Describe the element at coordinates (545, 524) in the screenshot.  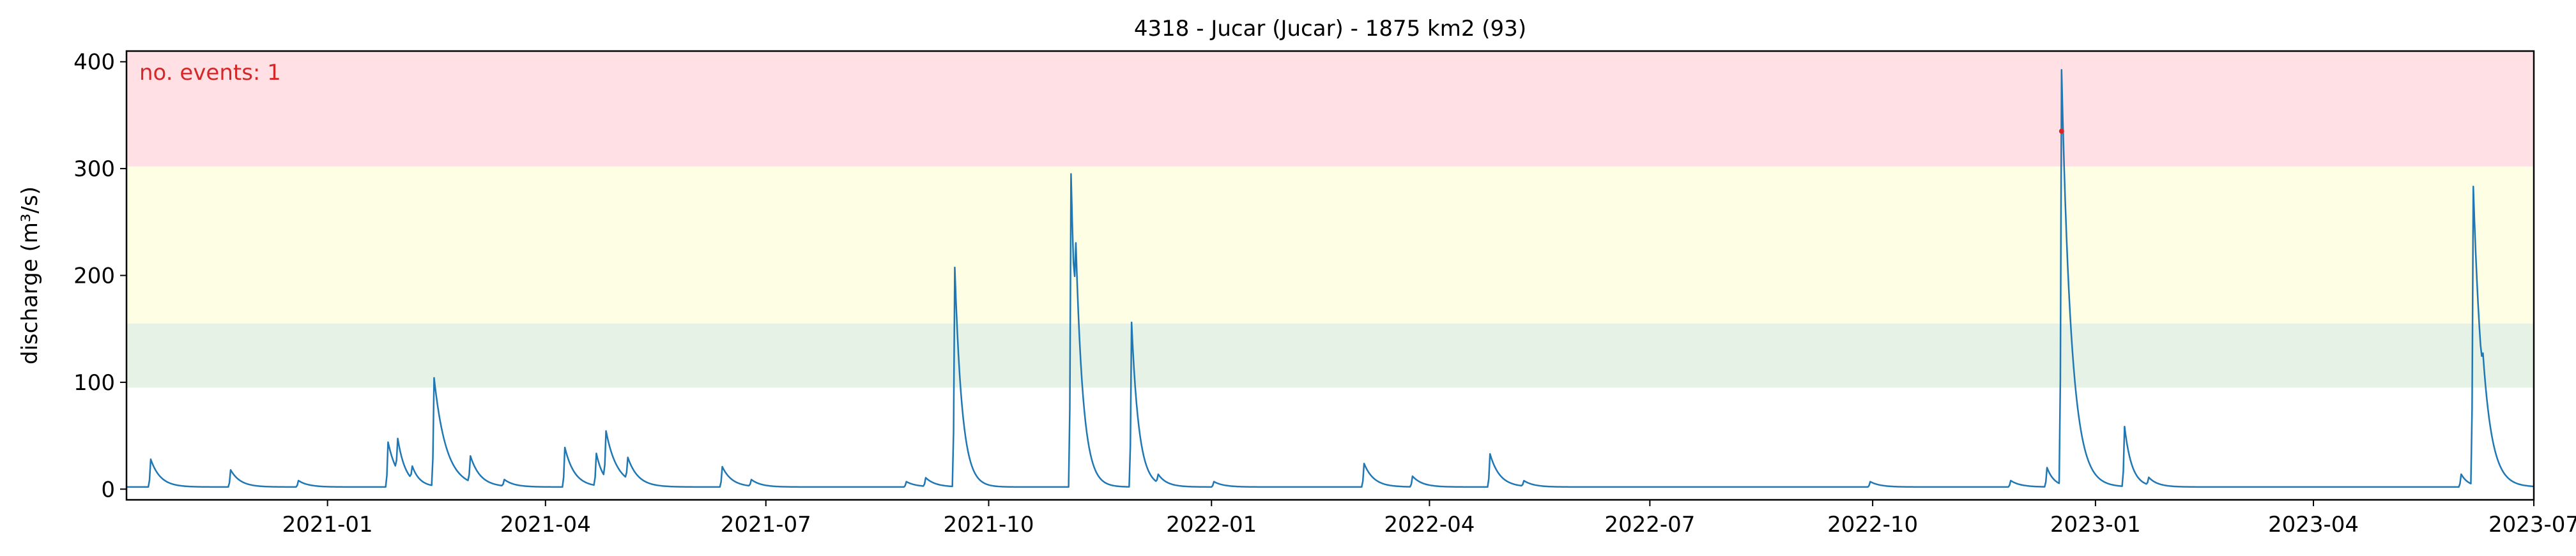
I see `x-tick-label-1: 2021-04` at that location.